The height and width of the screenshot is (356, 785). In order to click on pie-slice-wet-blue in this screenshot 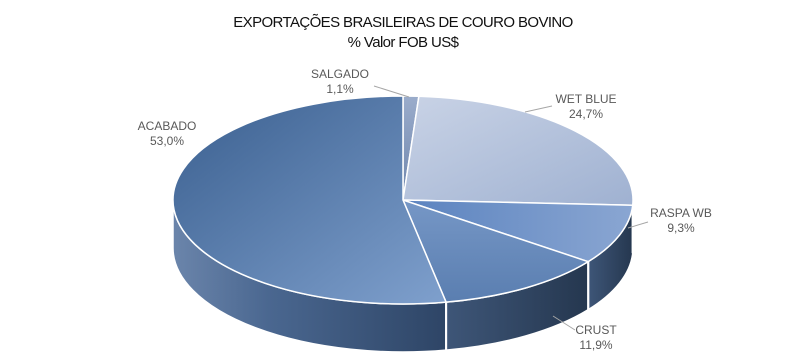, I will do `click(518, 150)`.